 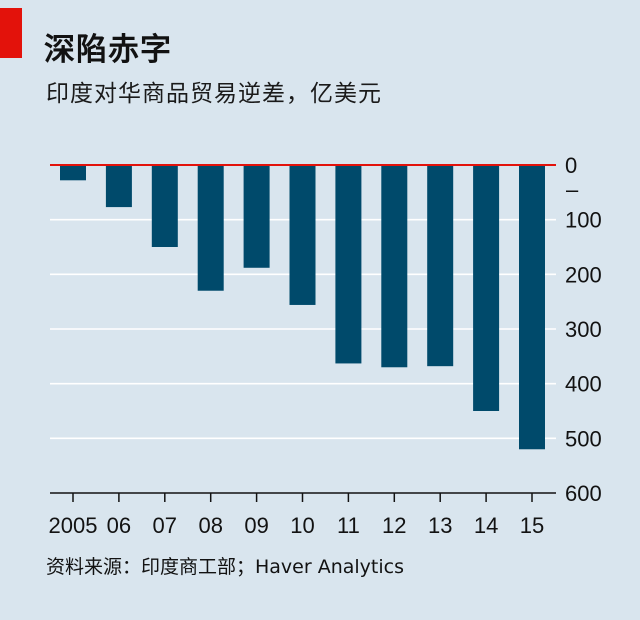 What do you see at coordinates (302, 525) in the screenshot?
I see `x-tick-label-10: 10` at bounding box center [302, 525].